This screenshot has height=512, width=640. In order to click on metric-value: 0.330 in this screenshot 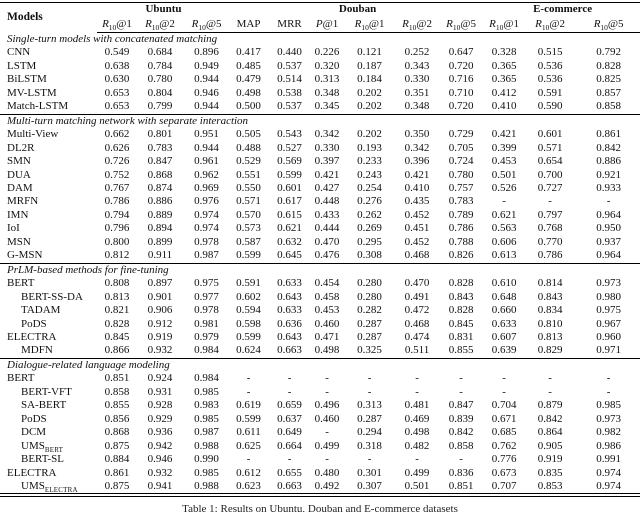, I will do `click(417, 79)`.